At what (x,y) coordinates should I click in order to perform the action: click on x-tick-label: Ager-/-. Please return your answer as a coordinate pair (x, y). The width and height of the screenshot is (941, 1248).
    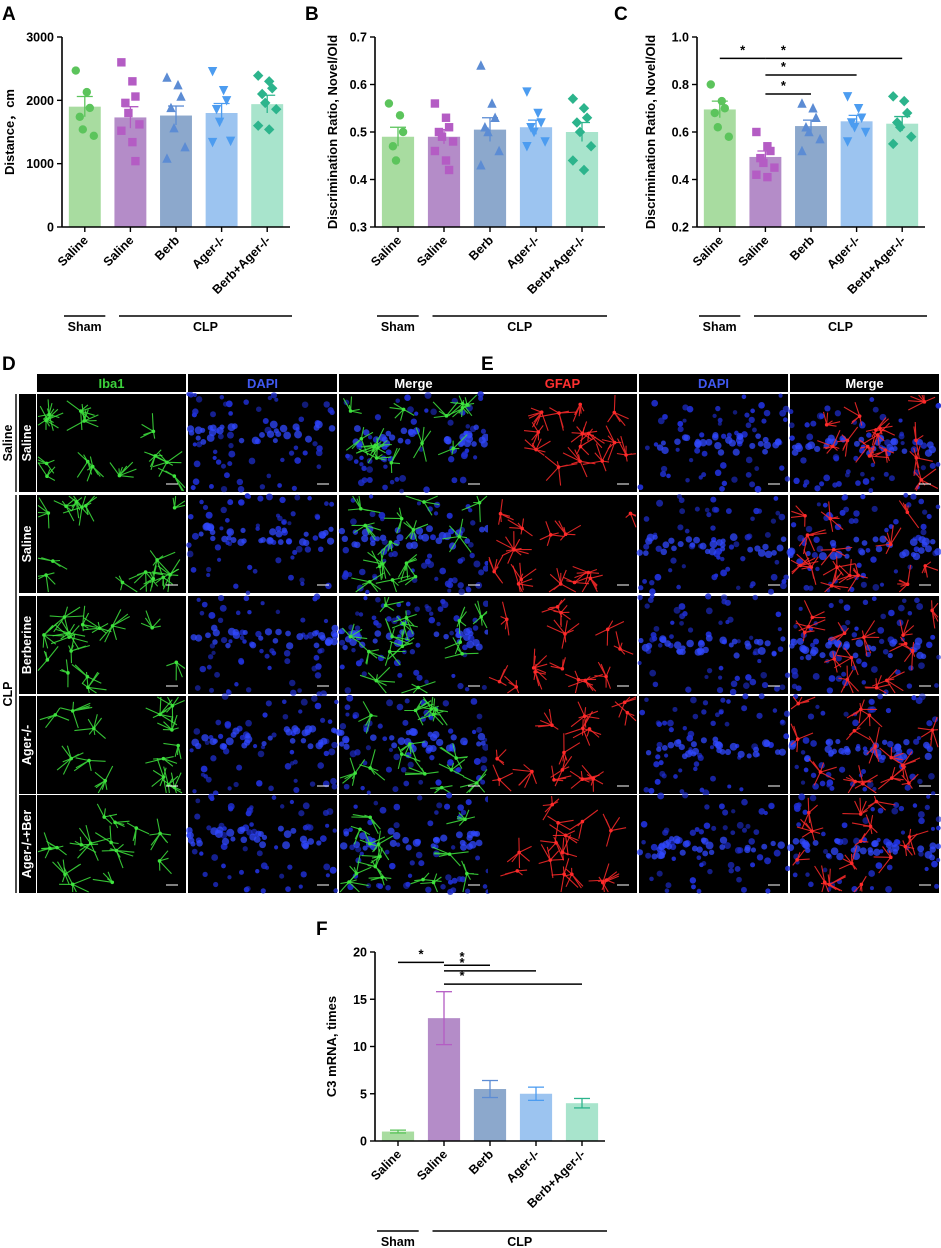
    Looking at the image, I should click on (523, 1166).